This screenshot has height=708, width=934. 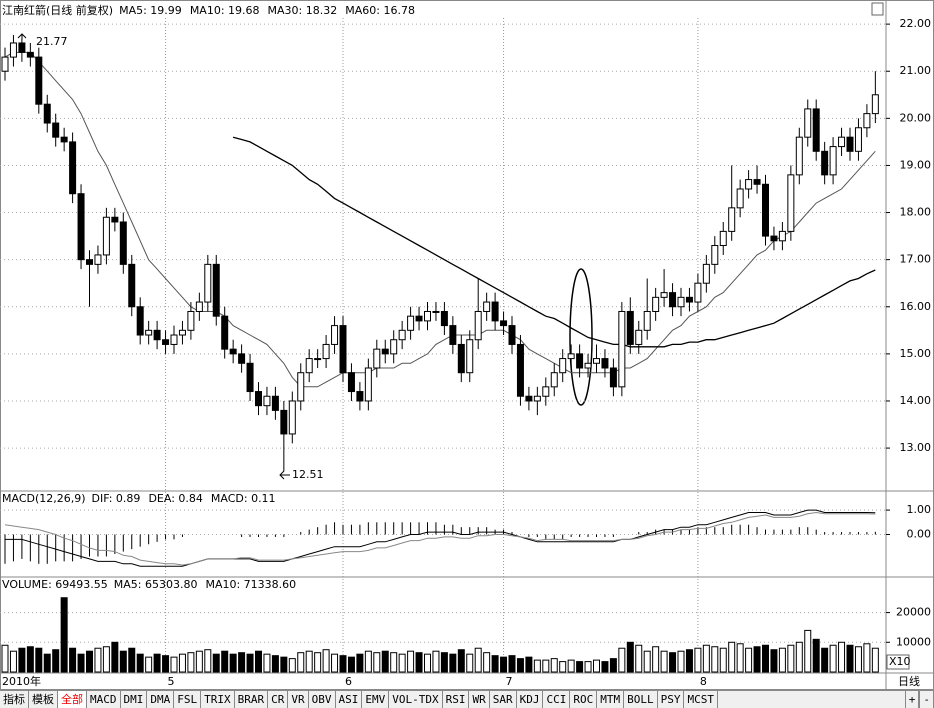 What do you see at coordinates (584, 699) in the screenshot?
I see `indicator-tab: ROC` at bounding box center [584, 699].